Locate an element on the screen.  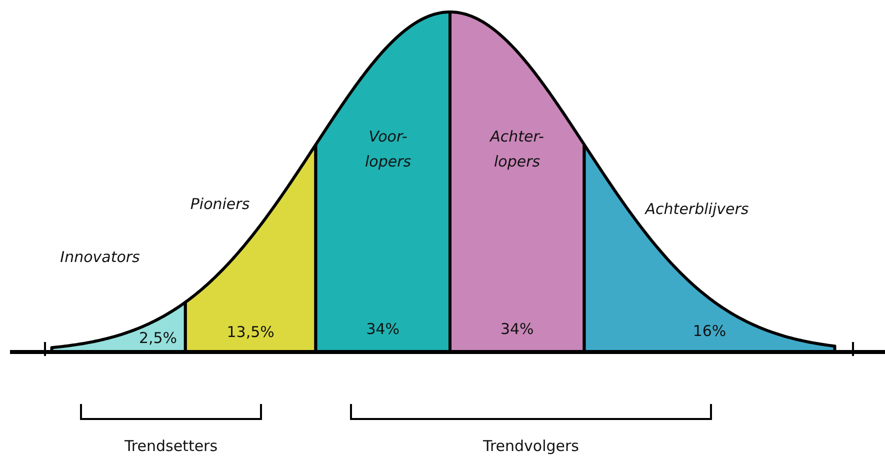
category-label: Voor-lopers is located at coordinates (388, 148).